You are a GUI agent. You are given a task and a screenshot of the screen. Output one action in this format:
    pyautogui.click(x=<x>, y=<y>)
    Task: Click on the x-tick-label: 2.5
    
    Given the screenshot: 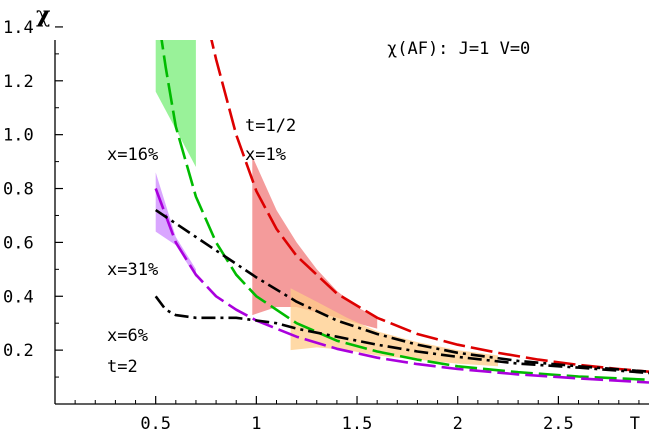 What is the action you would take?
    pyautogui.click(x=558, y=424)
    